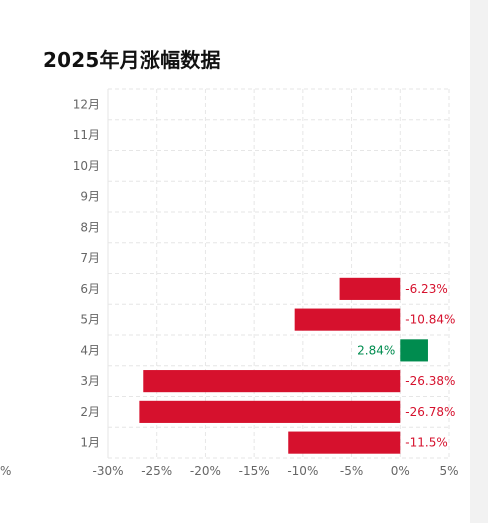 The image size is (488, 523). Describe the element at coordinates (430, 320) in the screenshot. I see `data-label: -10.84%` at that location.